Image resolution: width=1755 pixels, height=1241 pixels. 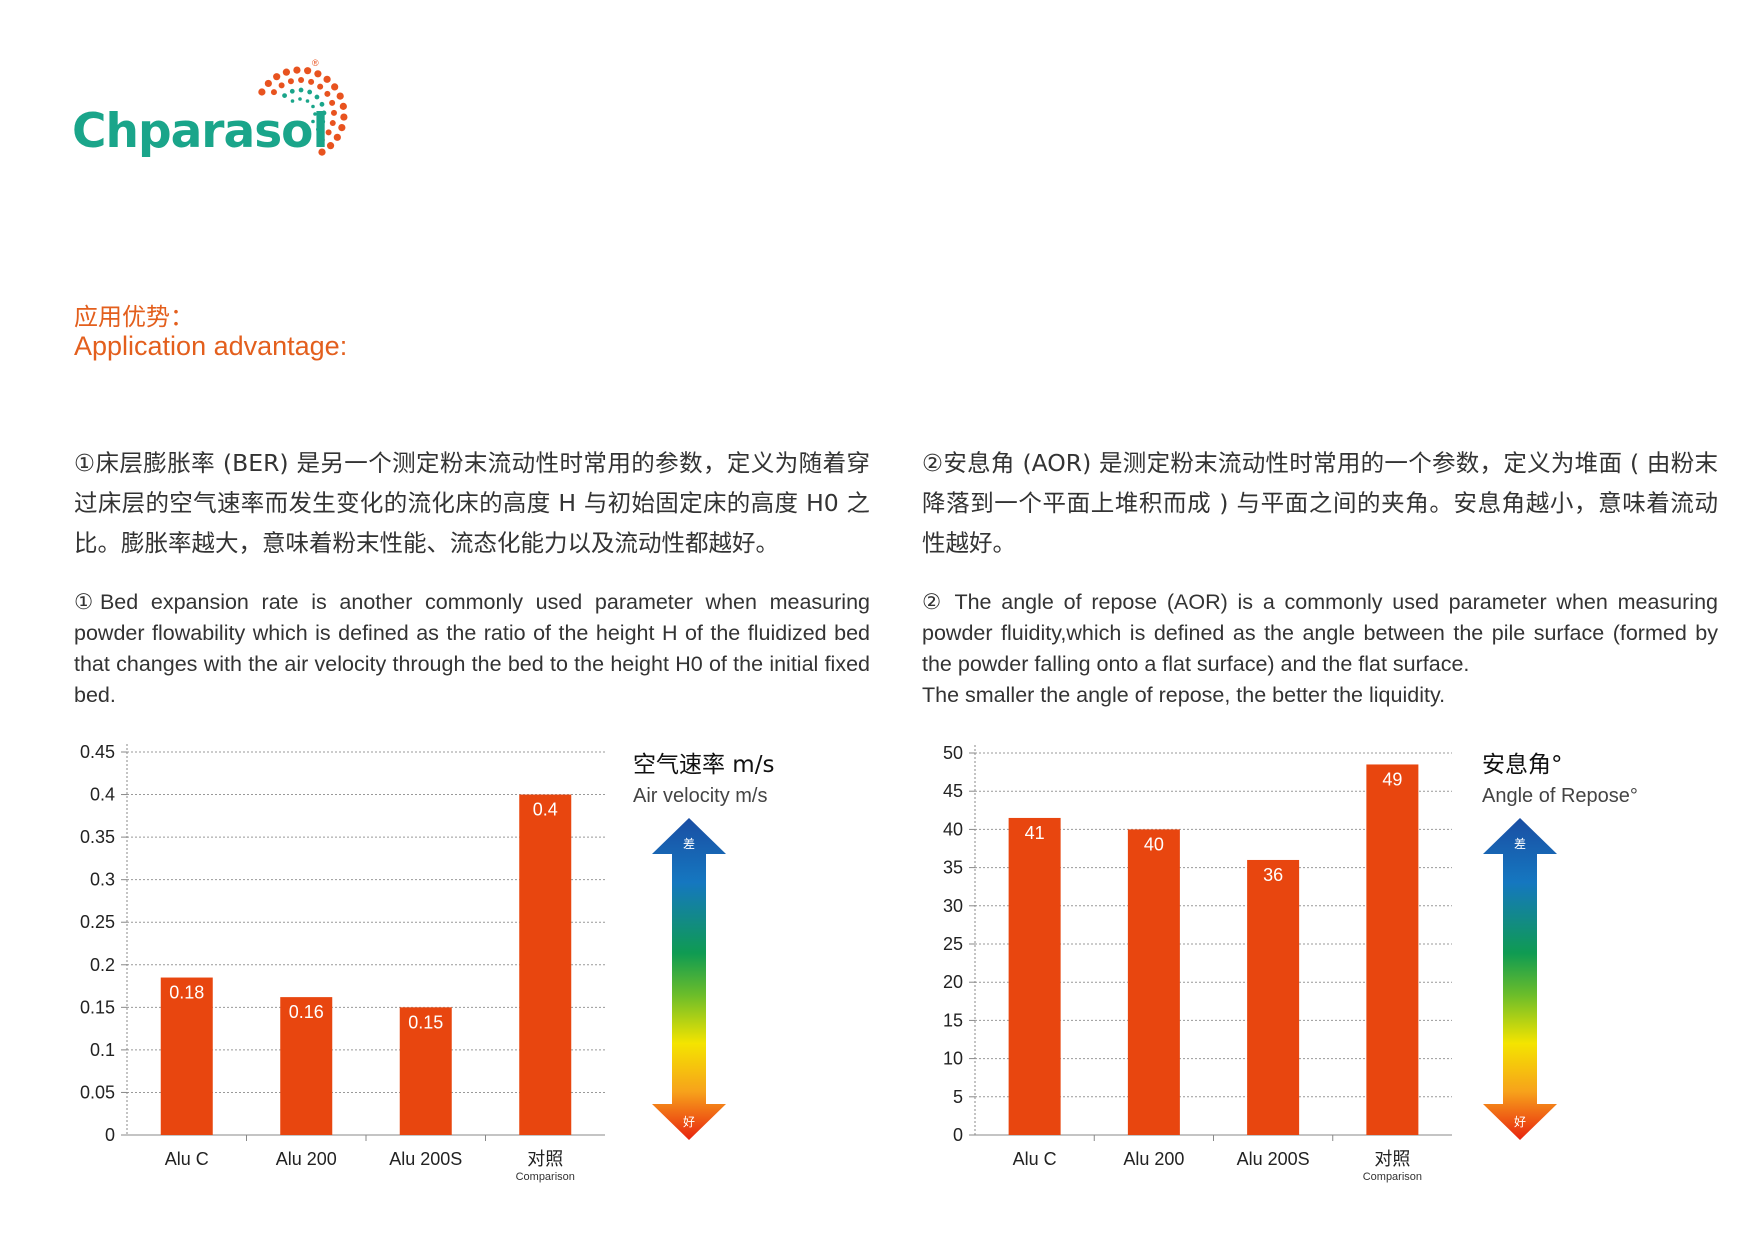 I want to click on legend-title-cn: 空气速率 m/s, so click(x=703, y=765).